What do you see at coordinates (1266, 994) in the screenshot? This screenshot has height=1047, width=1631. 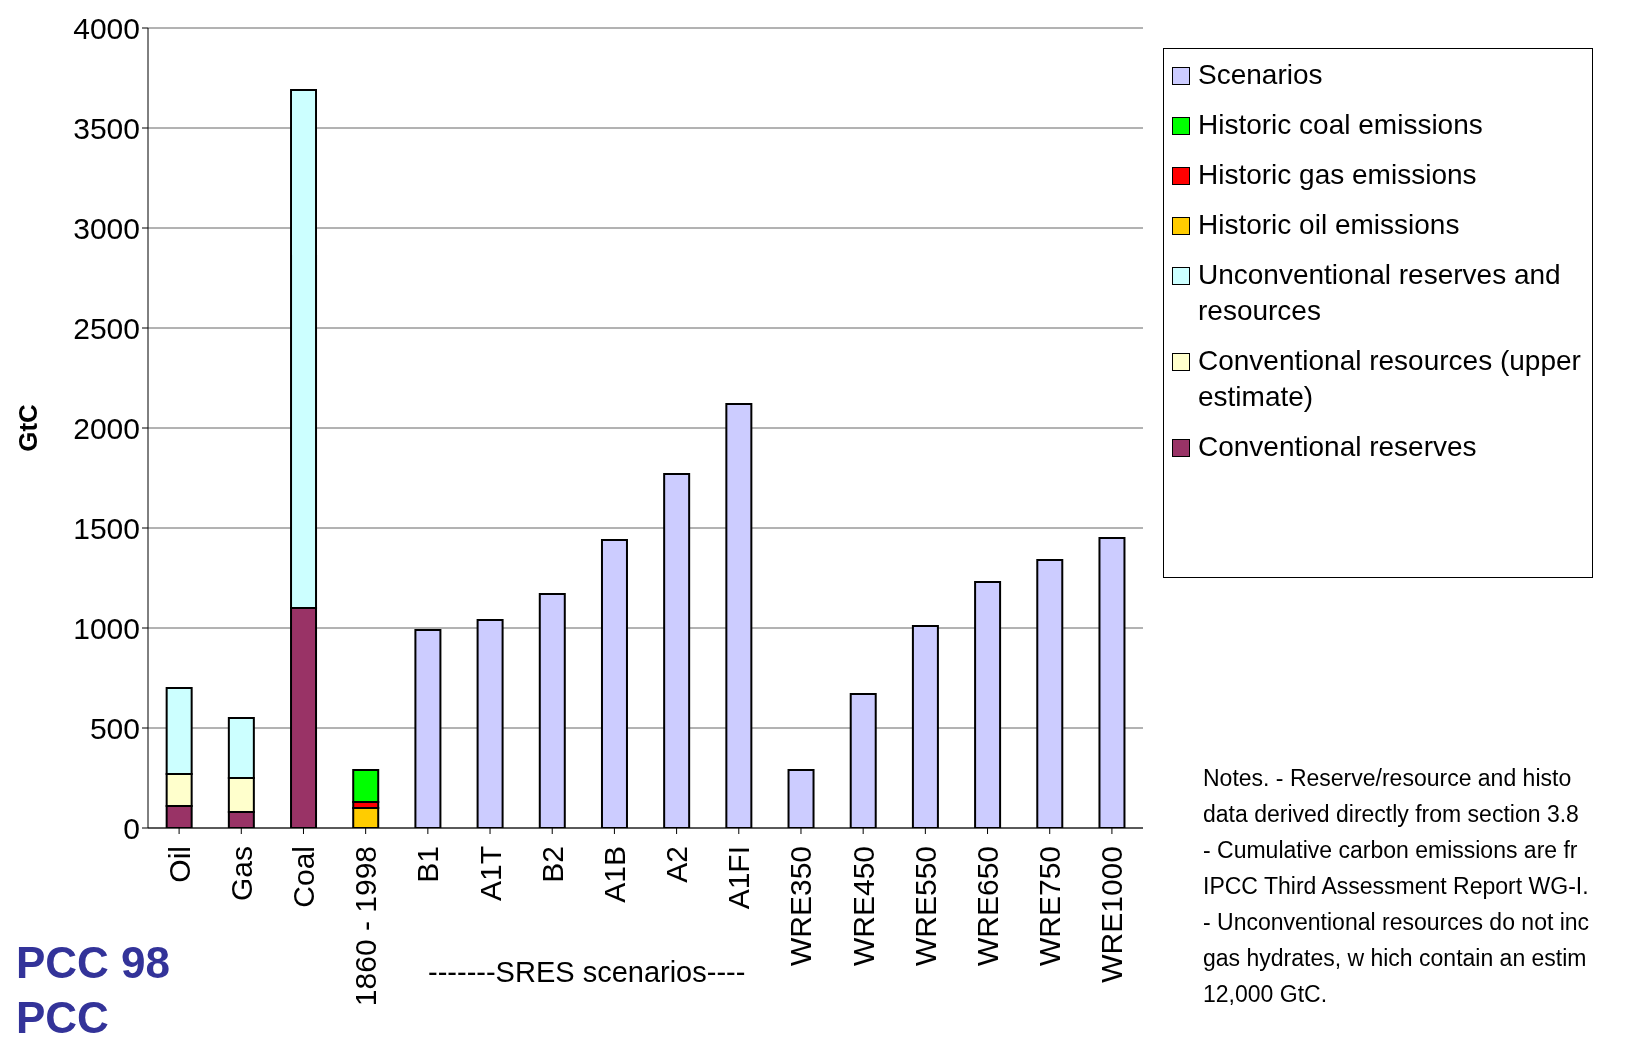 I see `text: 12,000 GtC.` at bounding box center [1266, 994].